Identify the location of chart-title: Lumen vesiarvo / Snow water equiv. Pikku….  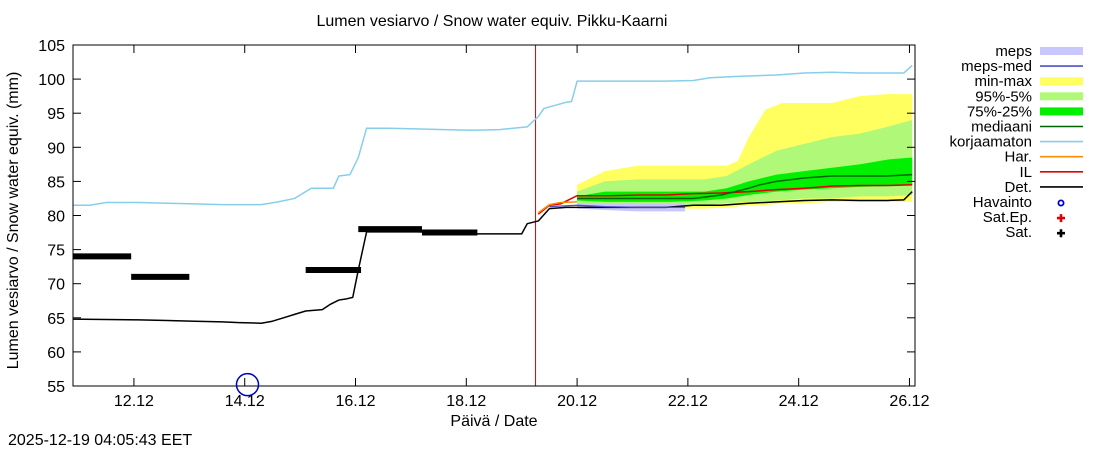
(492, 21).